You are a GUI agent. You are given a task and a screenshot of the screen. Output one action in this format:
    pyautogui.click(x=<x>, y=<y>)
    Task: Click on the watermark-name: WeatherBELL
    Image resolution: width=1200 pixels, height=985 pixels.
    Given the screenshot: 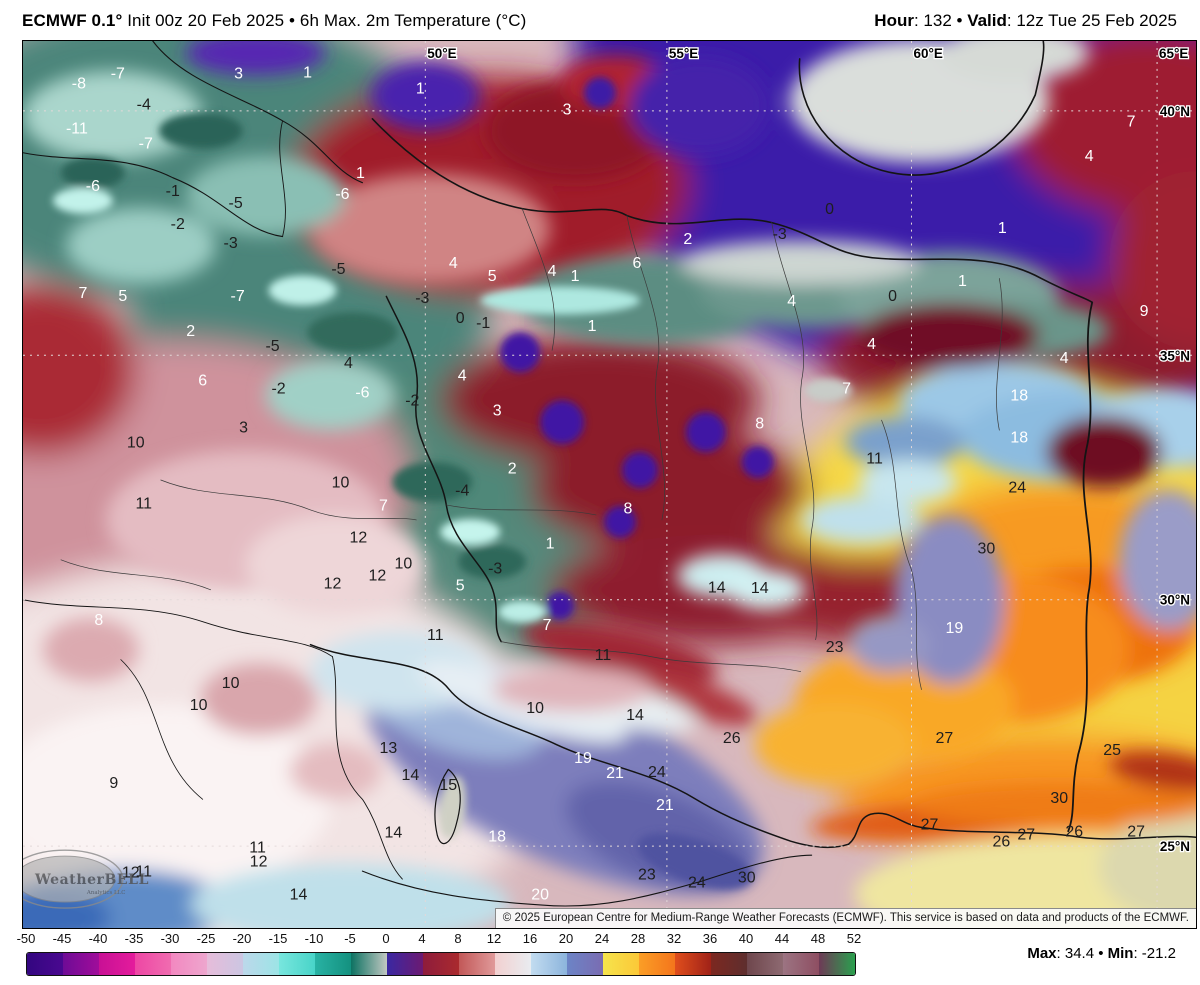 What is the action you would take?
    pyautogui.click(x=91, y=880)
    